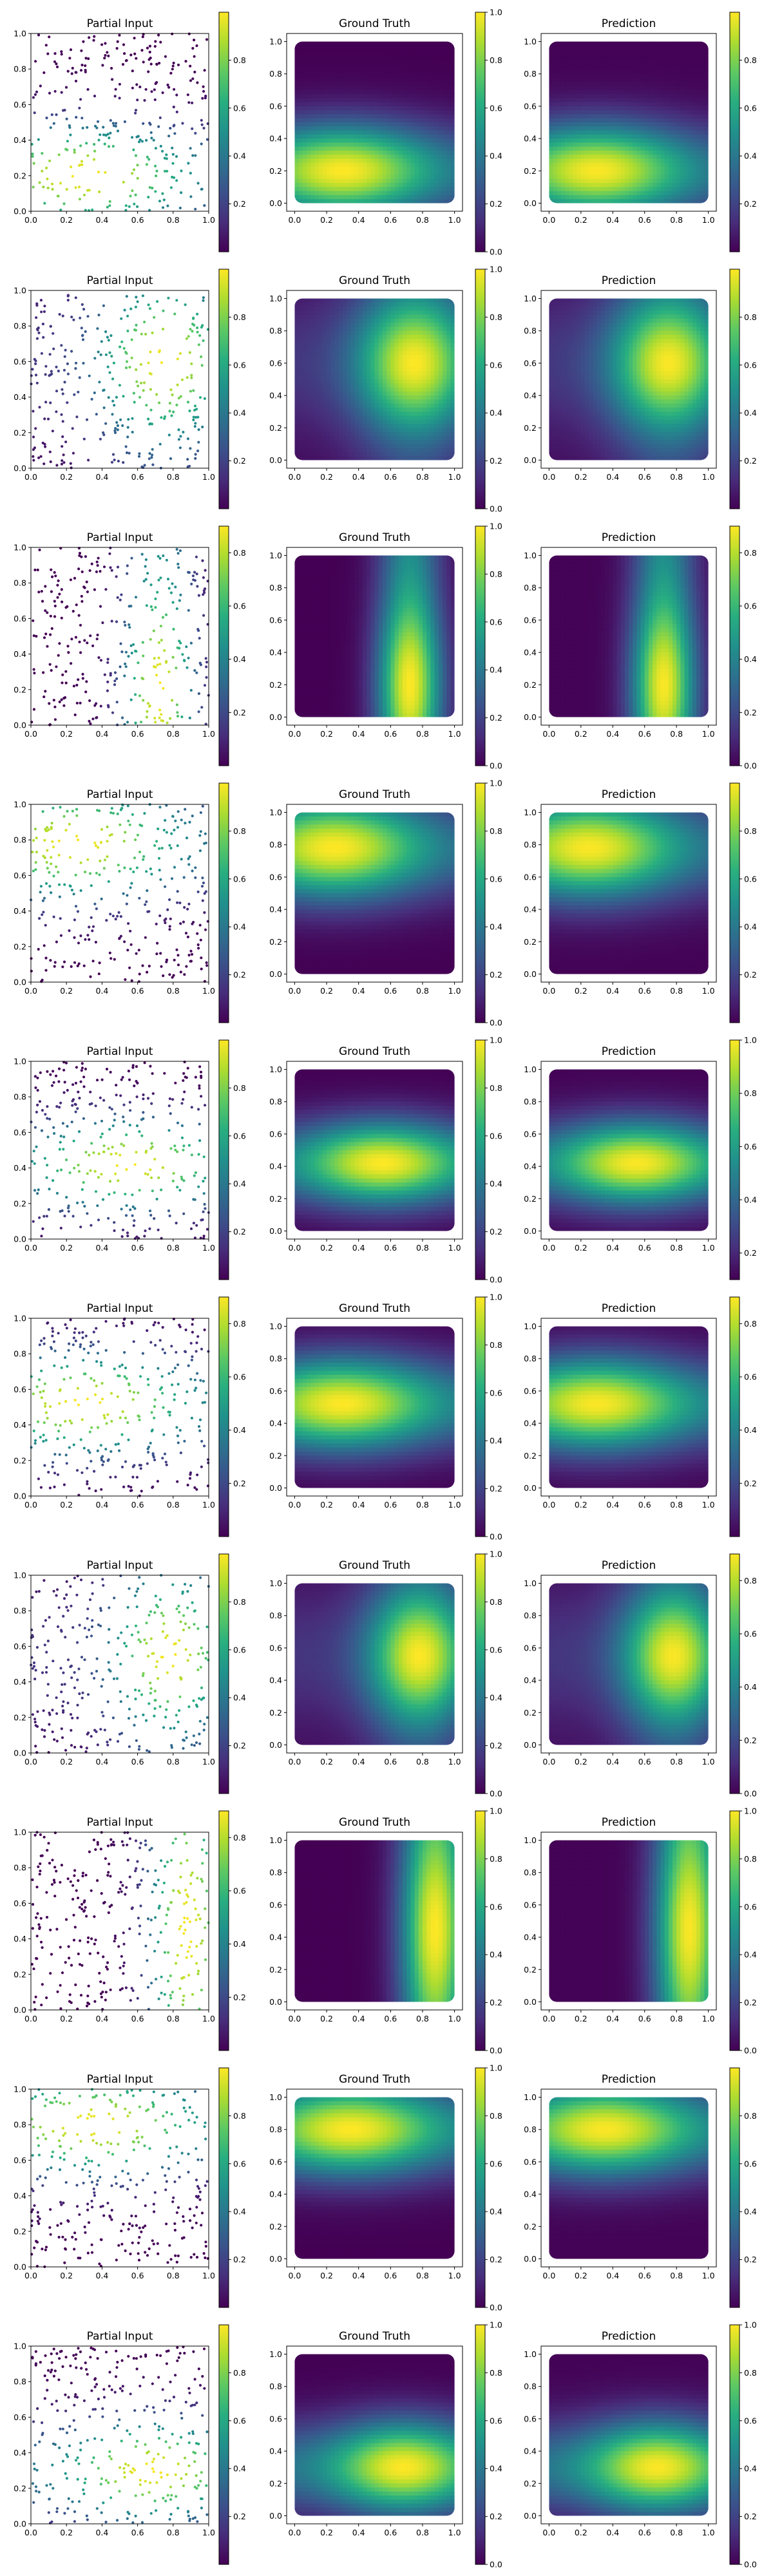 Image resolution: width=773 pixels, height=2576 pixels. What do you see at coordinates (530, 42) in the screenshot?
I see `panel-prediction-ytick-label: 1.0` at bounding box center [530, 42].